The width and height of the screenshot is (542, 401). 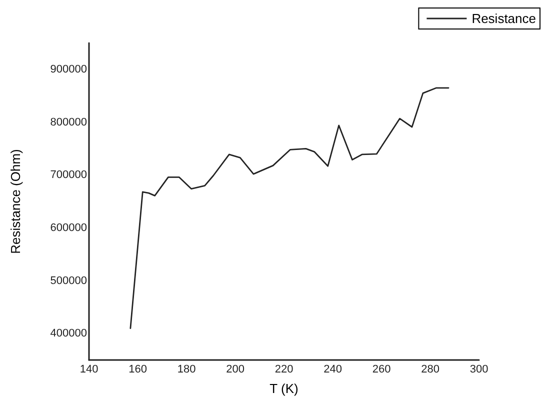 What do you see at coordinates (68, 175) in the screenshot?
I see `y-tick-label: 700000` at bounding box center [68, 175].